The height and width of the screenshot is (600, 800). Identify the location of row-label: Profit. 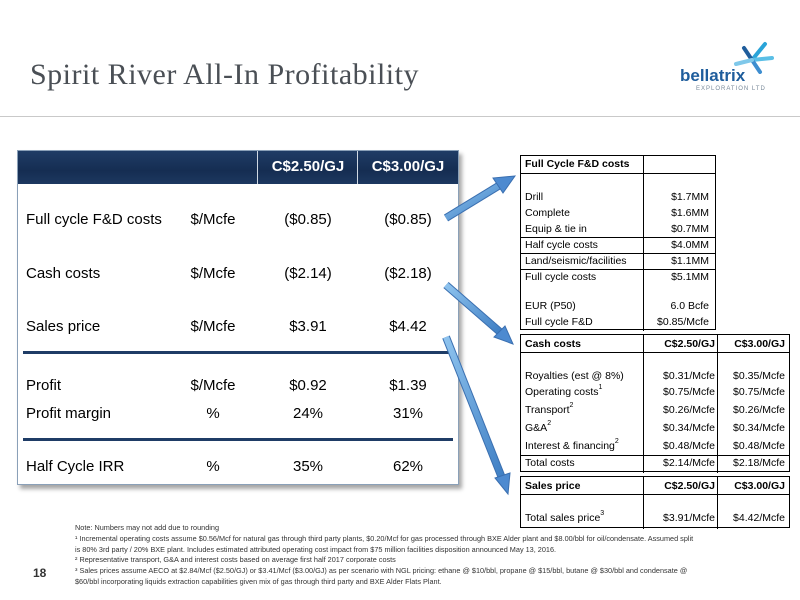
(44, 385).